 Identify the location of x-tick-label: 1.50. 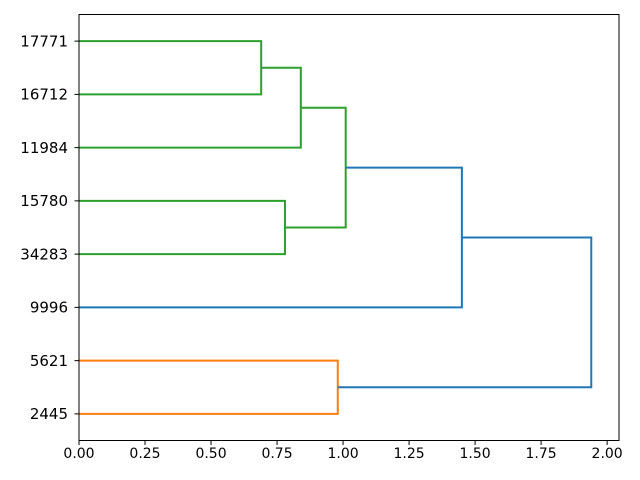
(475, 454).